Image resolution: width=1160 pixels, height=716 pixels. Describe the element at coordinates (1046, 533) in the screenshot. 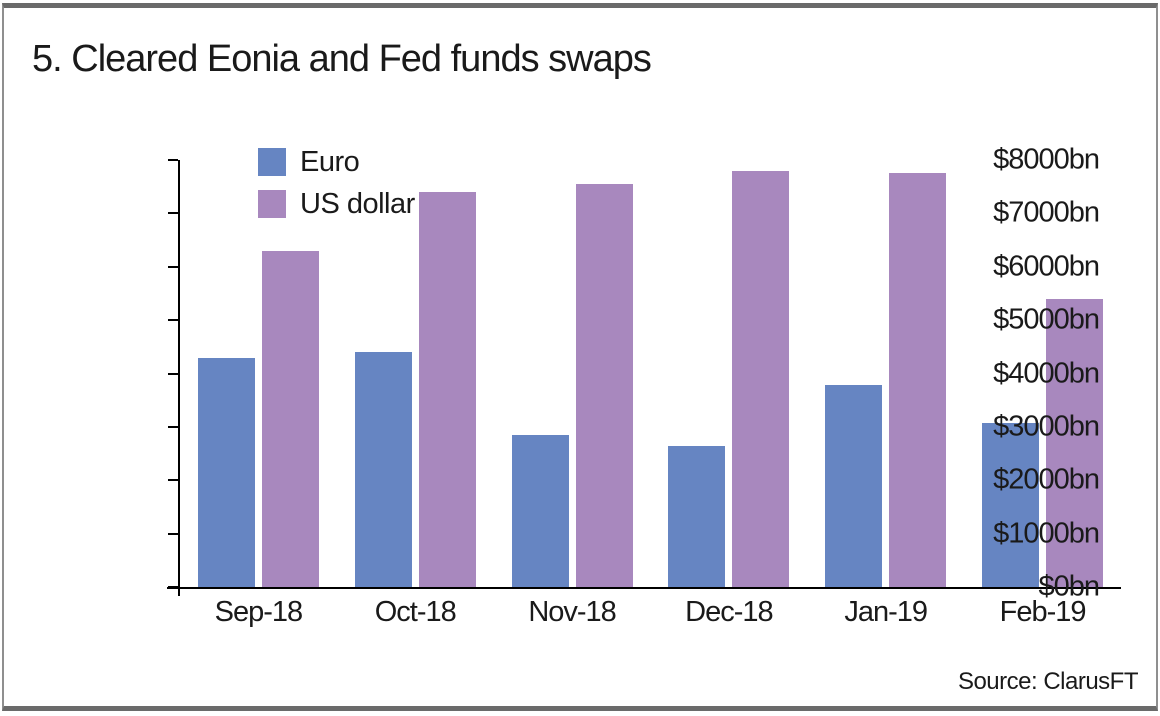

I see `y-axis-label--1000bn: $1000bn` at that location.